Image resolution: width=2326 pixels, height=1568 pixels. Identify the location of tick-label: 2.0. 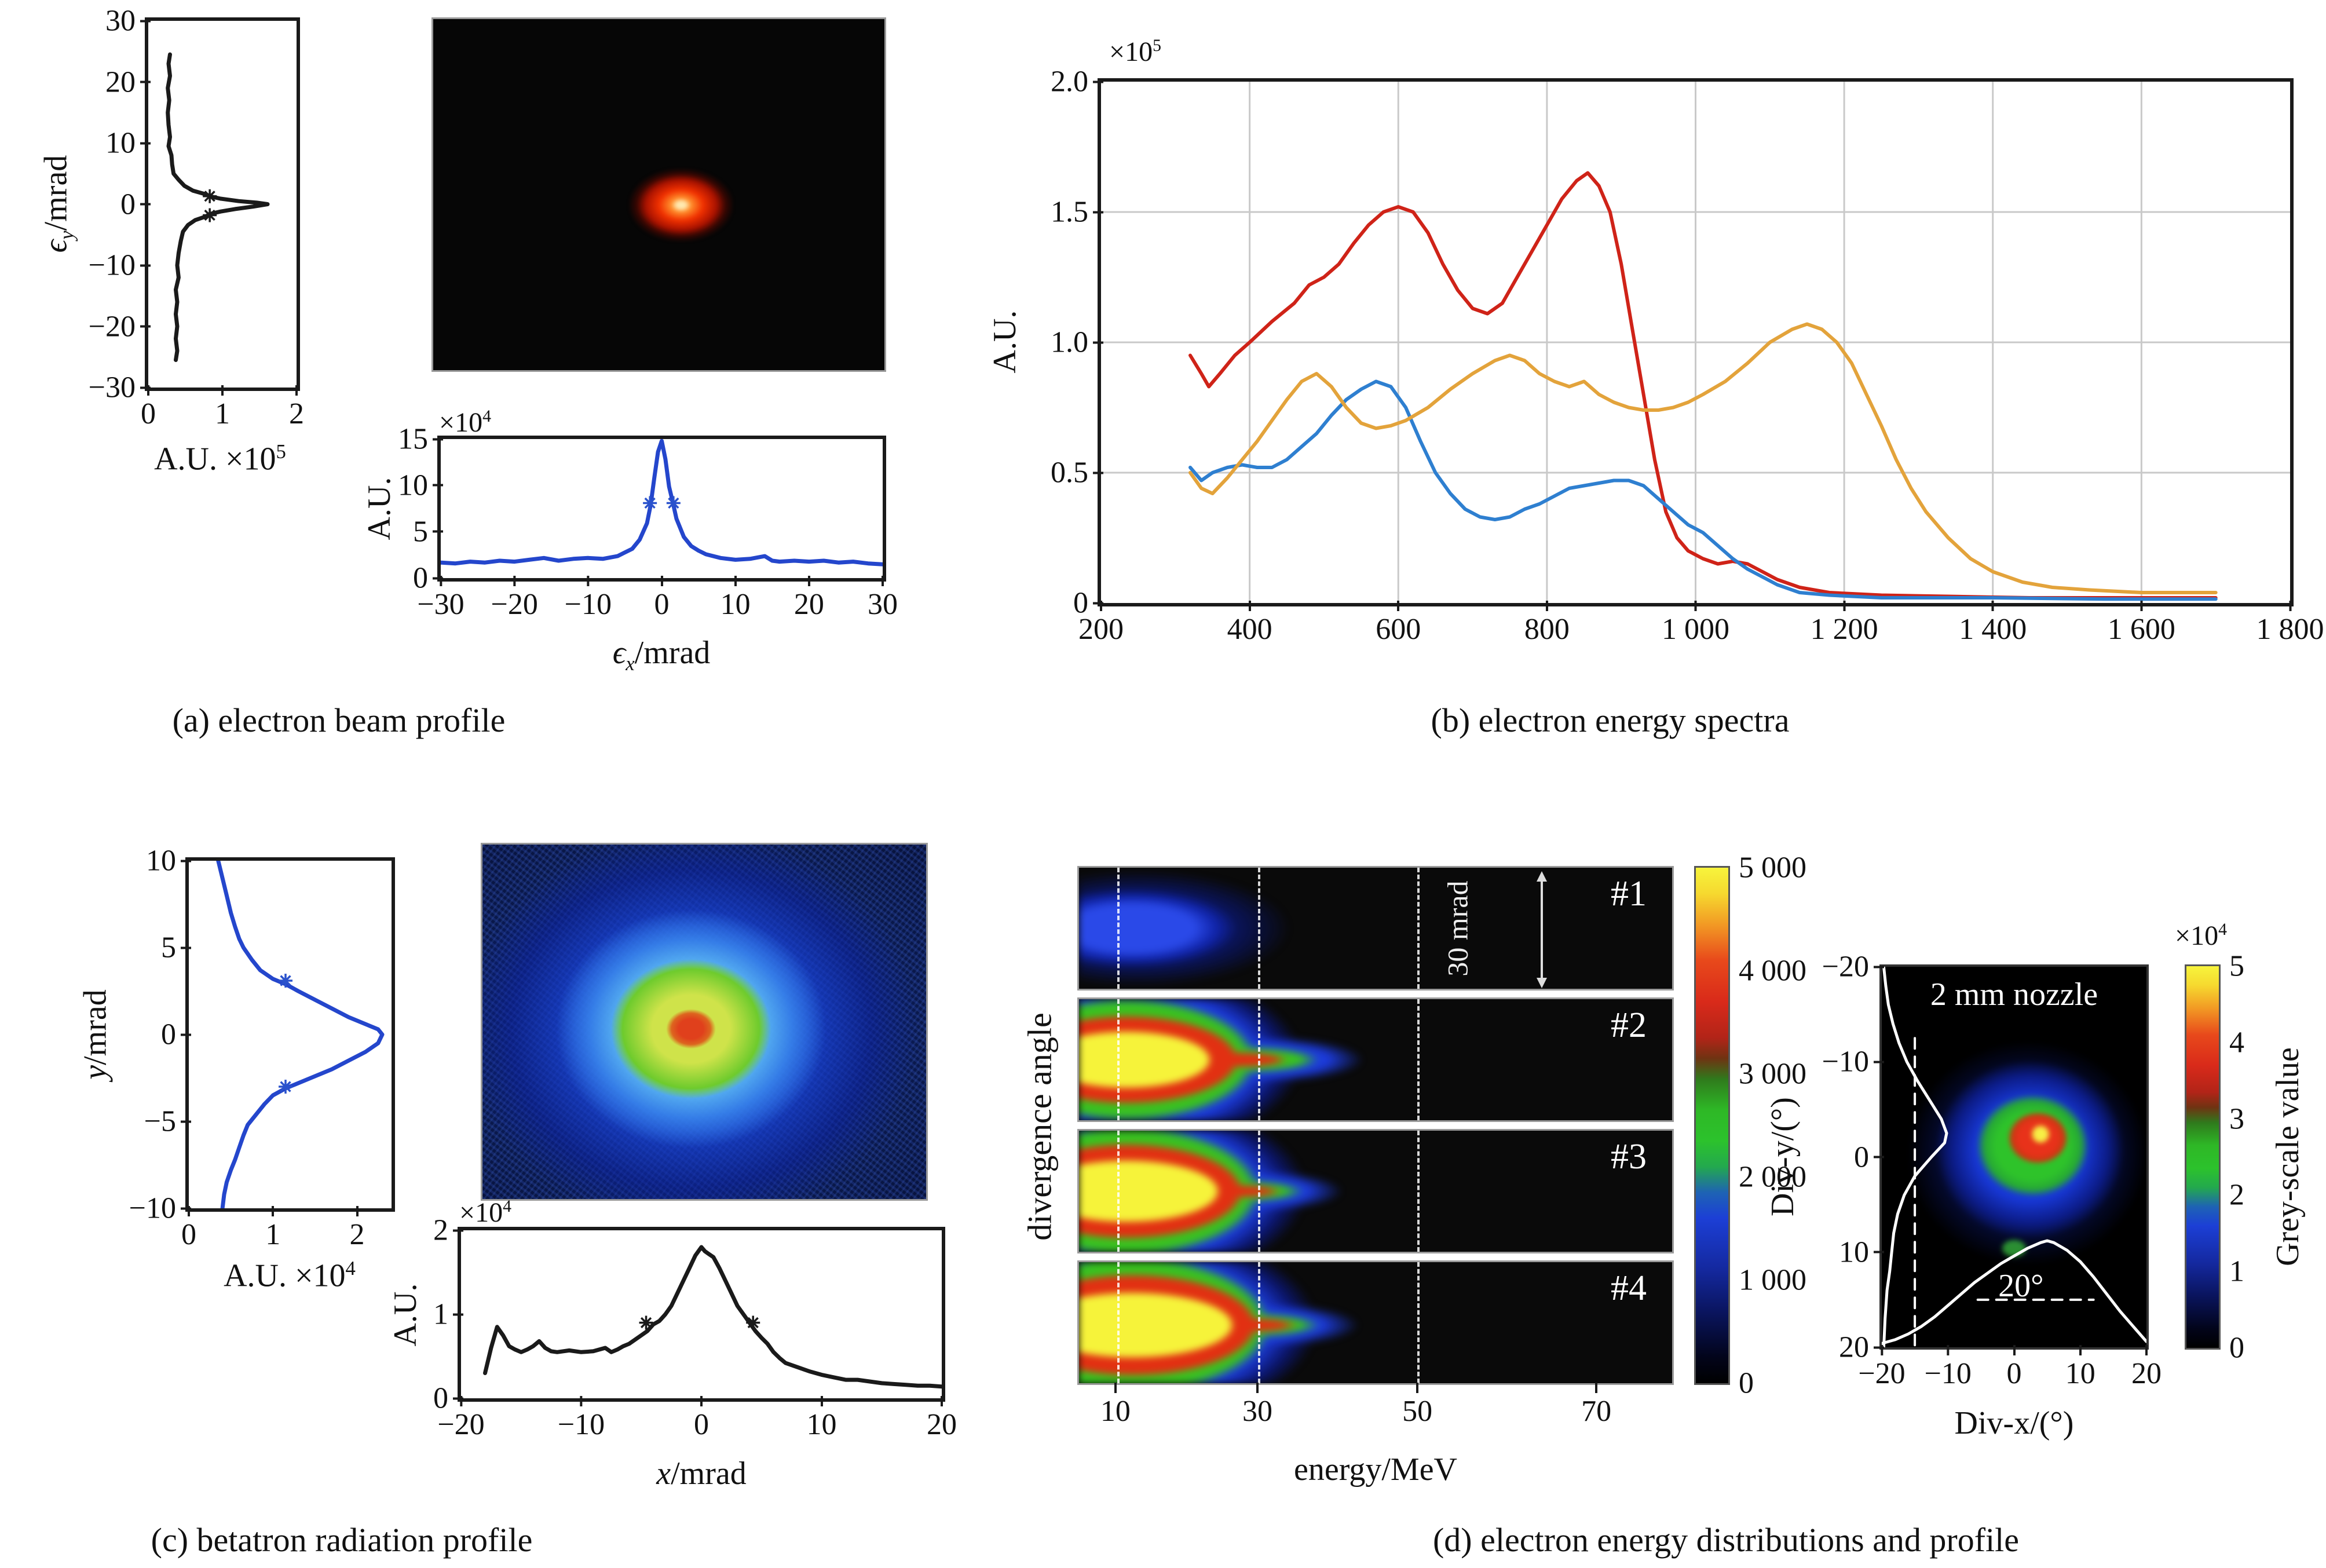
(1070, 82).